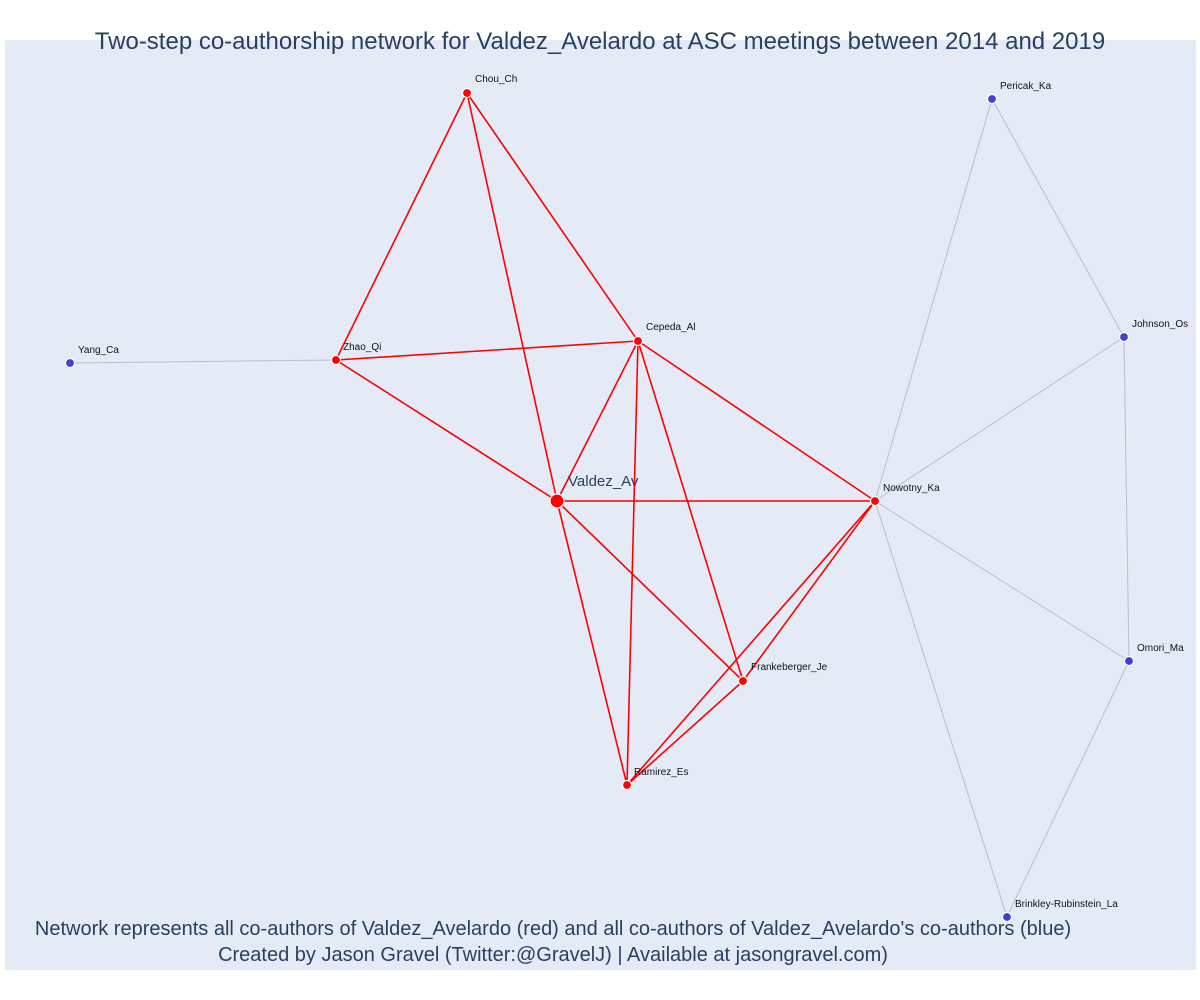  What do you see at coordinates (401, 226) in the screenshot?
I see `edge-chou-ch--zhao-qi` at bounding box center [401, 226].